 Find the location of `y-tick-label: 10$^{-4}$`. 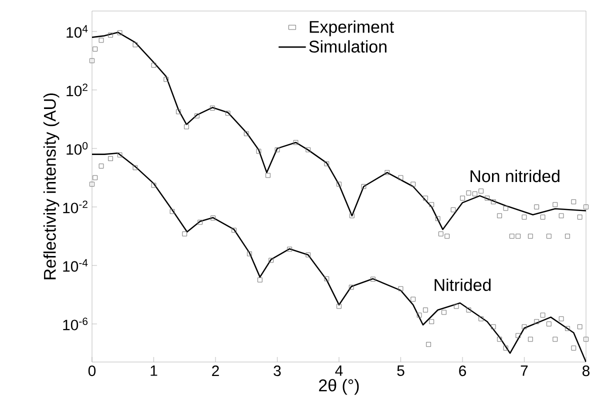

y-tick-label: 10$^{-4}$ is located at coordinates (75, 265).